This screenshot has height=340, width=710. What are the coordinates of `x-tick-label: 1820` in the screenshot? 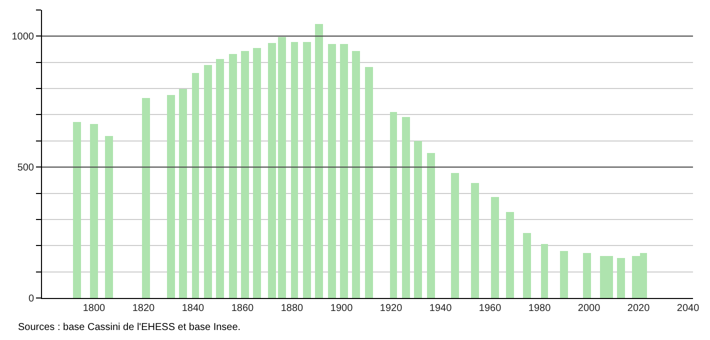 It's located at (144, 308).